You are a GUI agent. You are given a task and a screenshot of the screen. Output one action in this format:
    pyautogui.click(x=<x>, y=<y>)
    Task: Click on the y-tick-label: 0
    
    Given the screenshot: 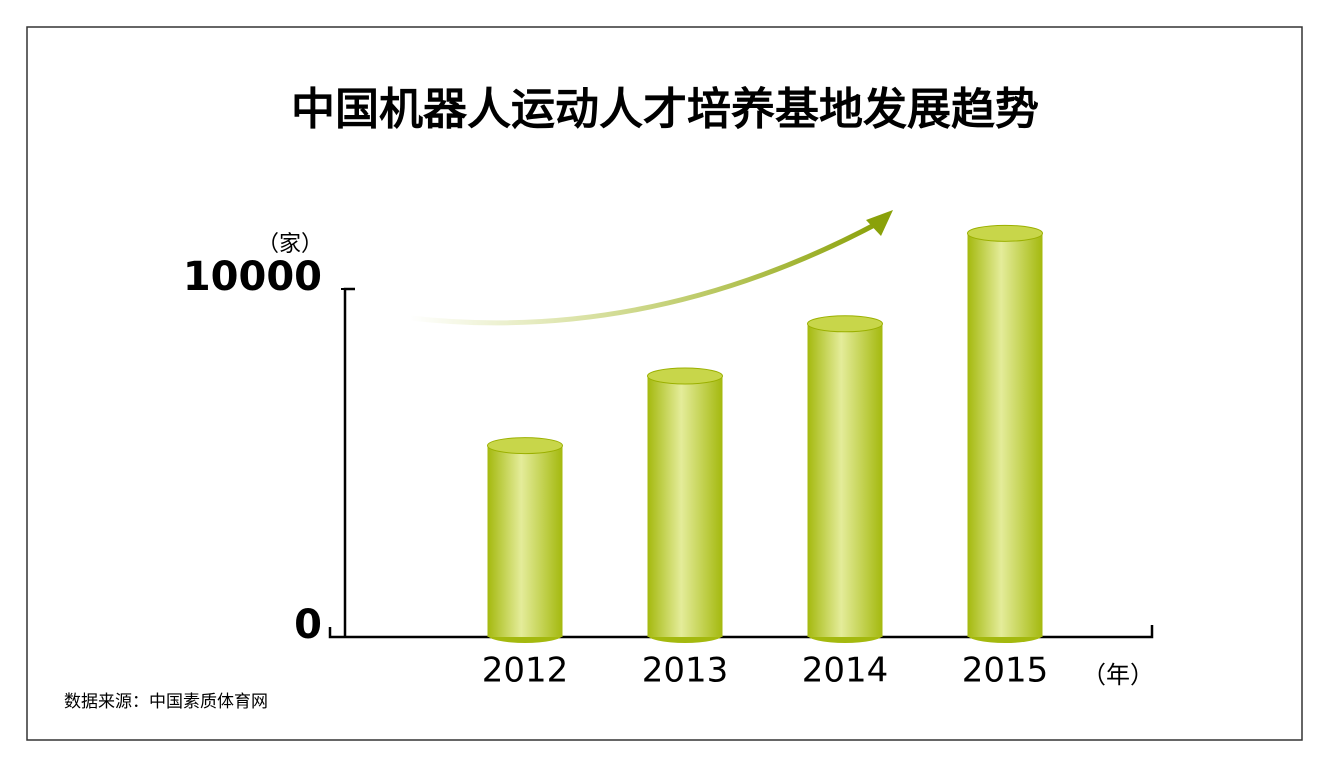 What is the action you would take?
    pyautogui.click(x=308, y=625)
    